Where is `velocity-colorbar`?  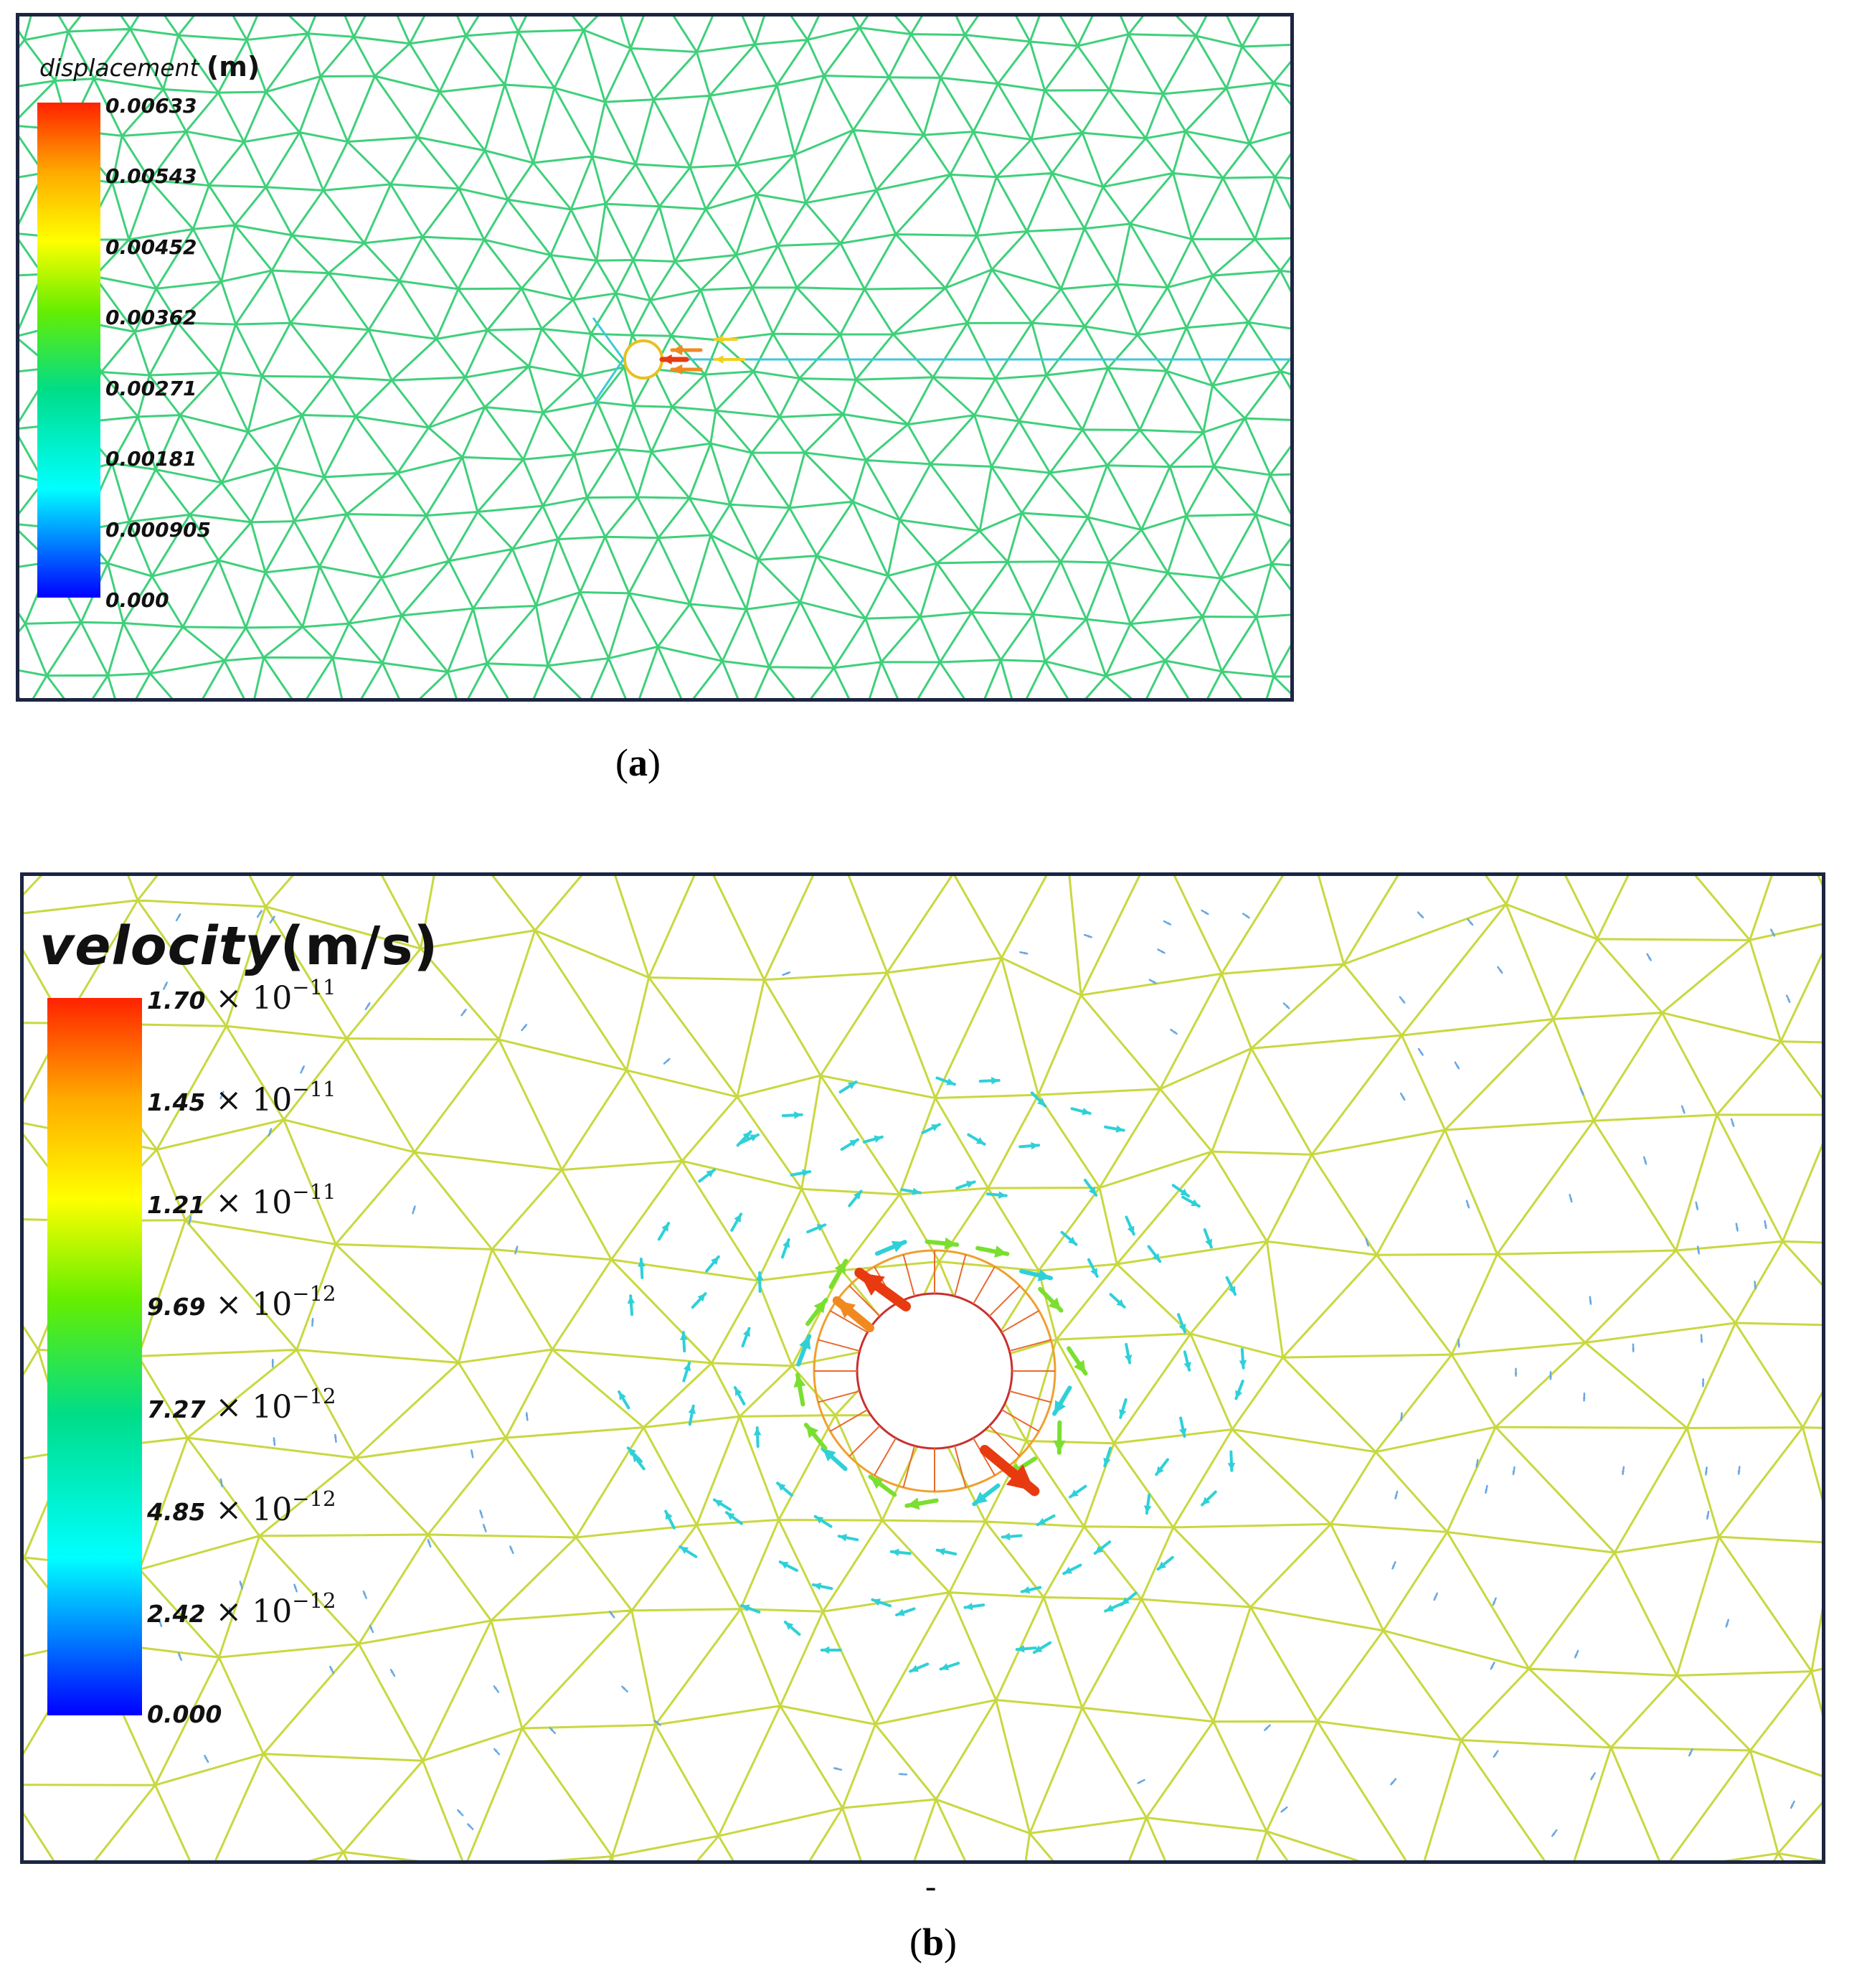 velocity-colorbar is located at coordinates (94, 1356).